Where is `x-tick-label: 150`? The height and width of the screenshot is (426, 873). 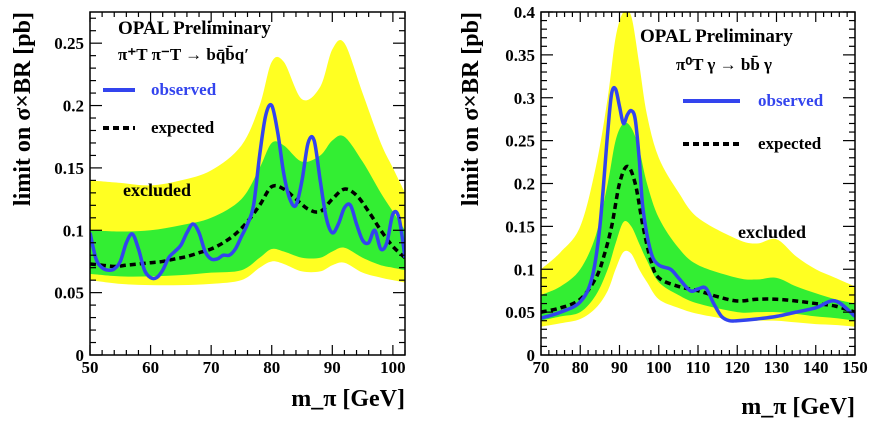
x-tick-label: 150 is located at coordinates (855, 367).